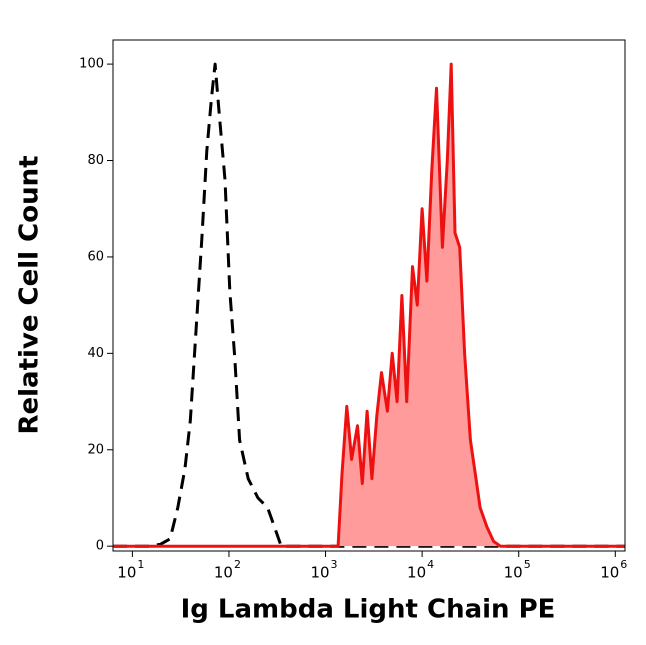  Describe the element at coordinates (527, 564) in the screenshot. I see `x-tick-exponent: 5` at that location.